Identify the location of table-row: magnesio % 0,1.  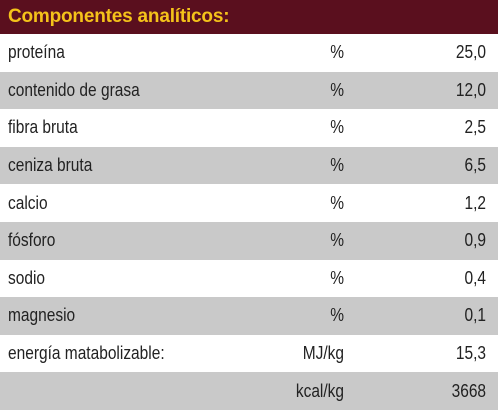
(249, 316).